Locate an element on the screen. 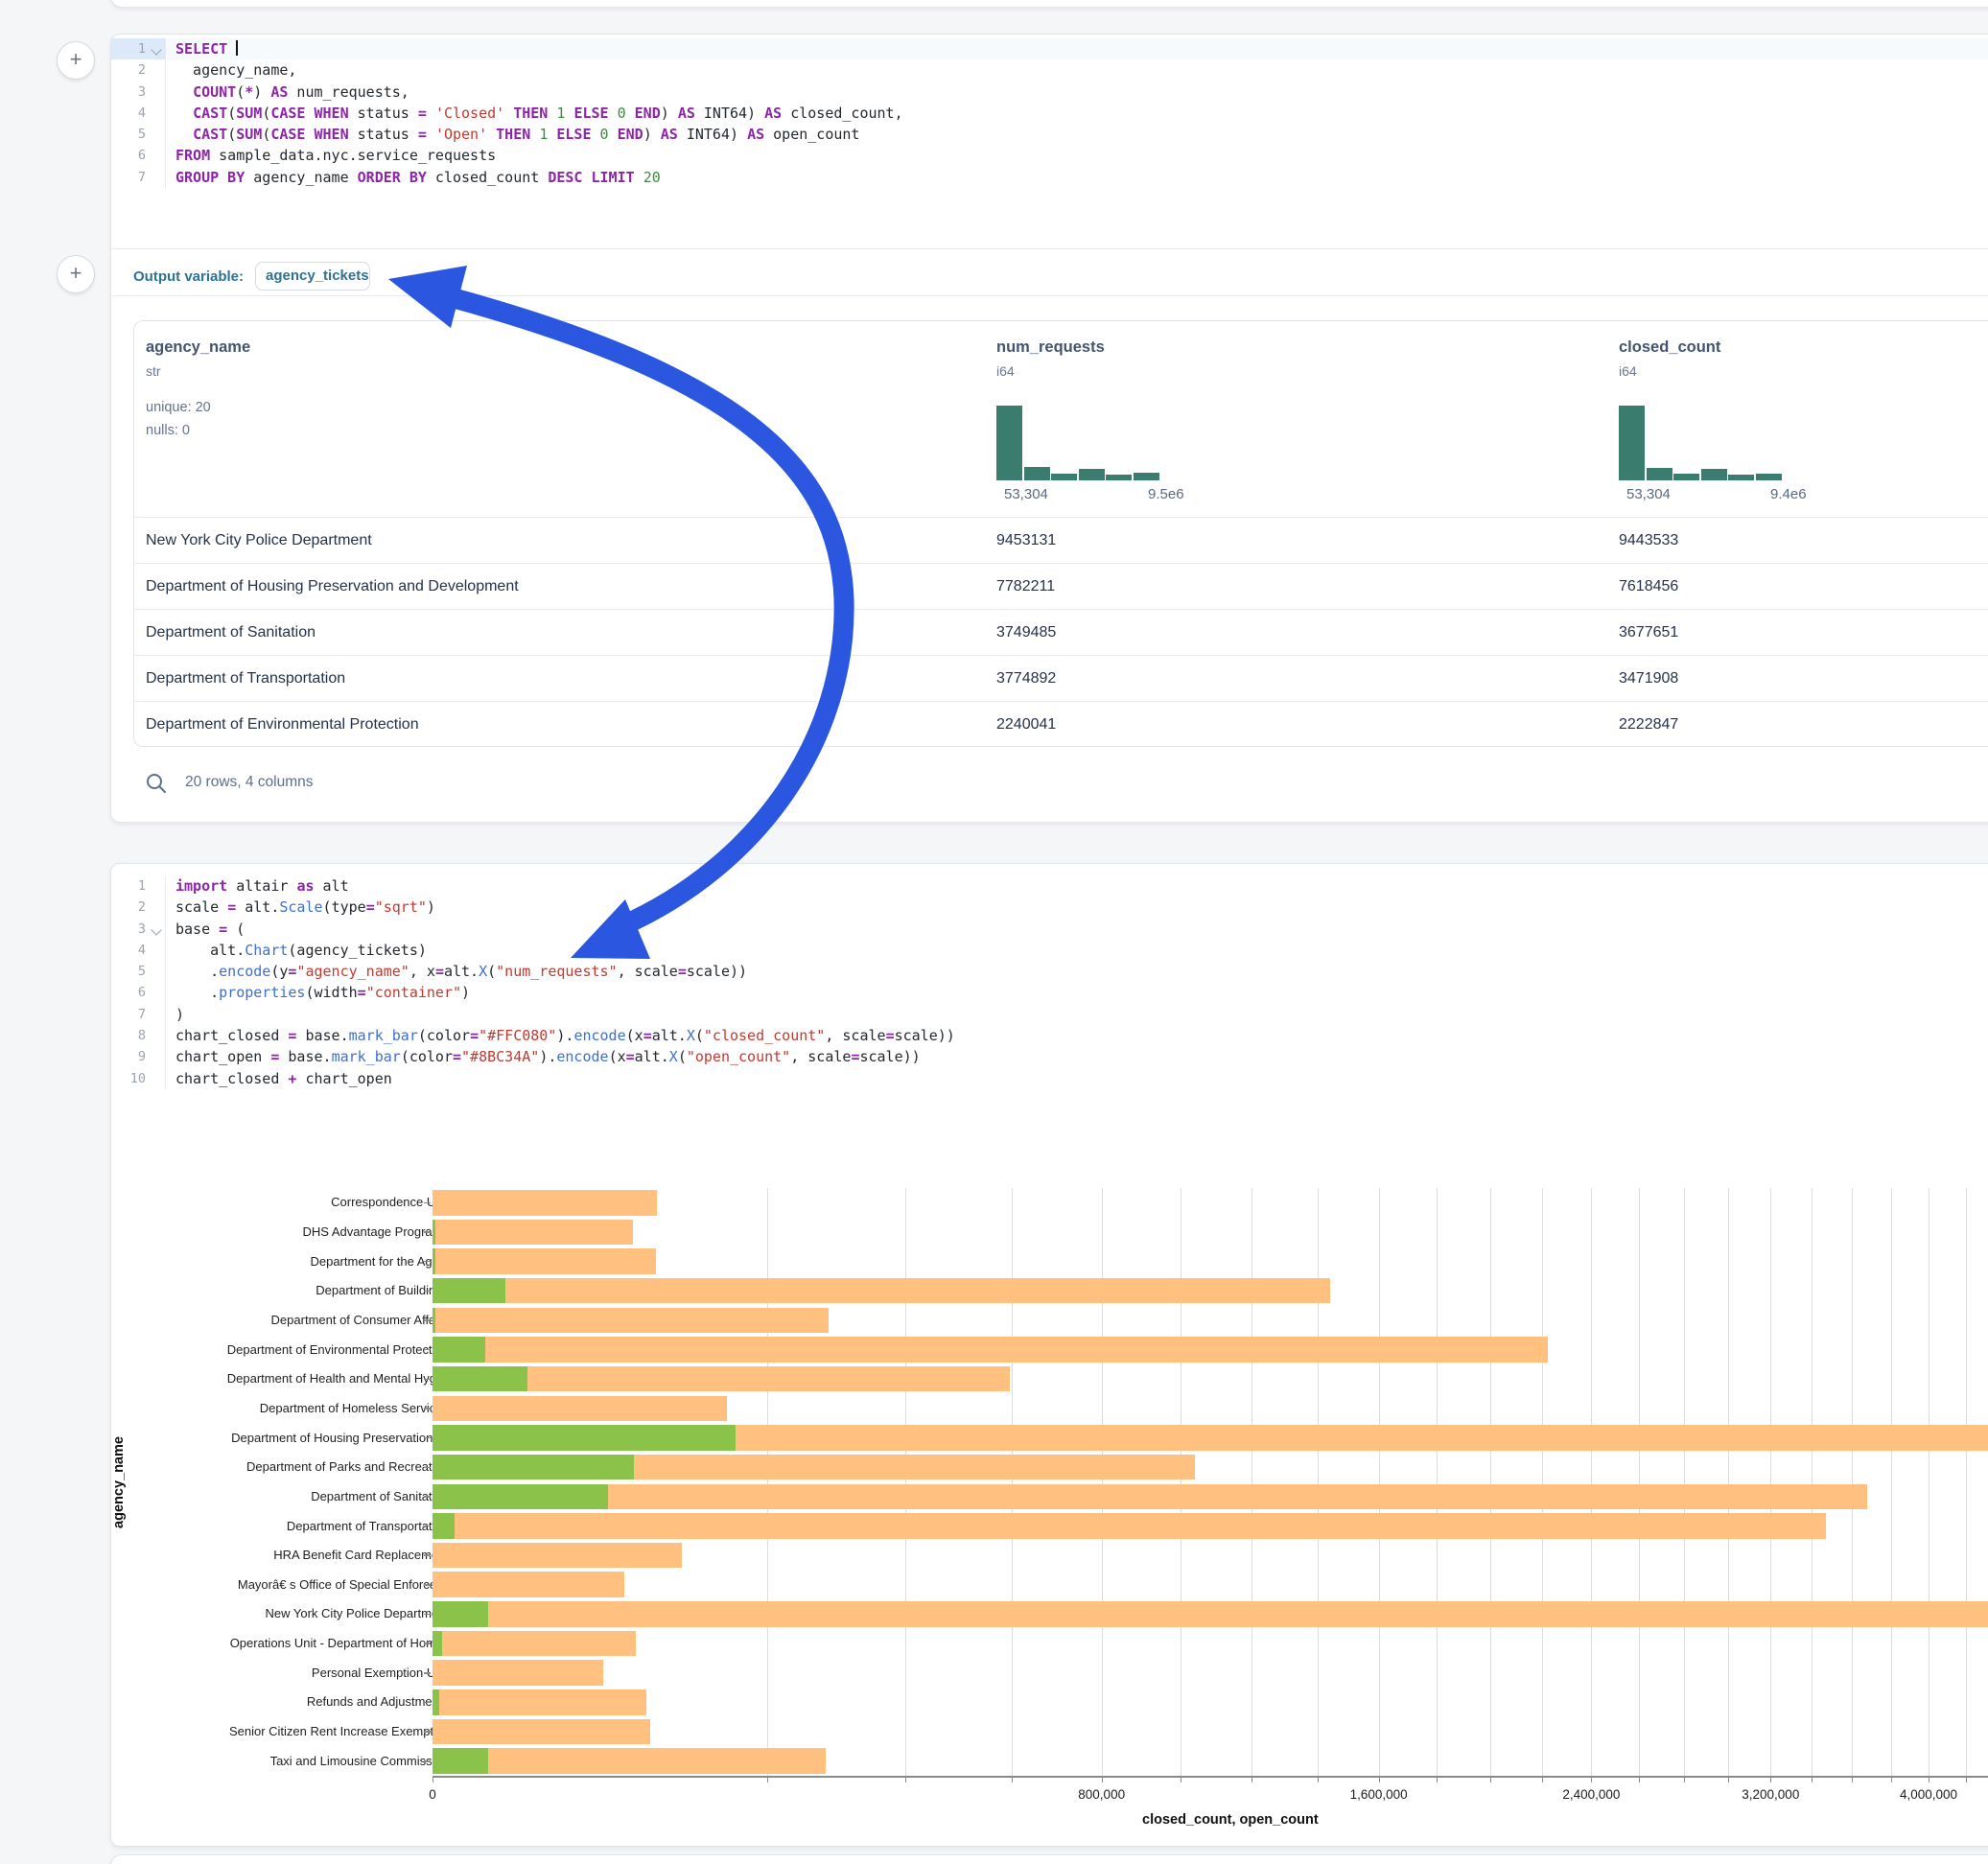 Image resolution: width=1988 pixels, height=1864 pixels. y-axis-label: New York City Police Department is located at coordinates (357, 1613).